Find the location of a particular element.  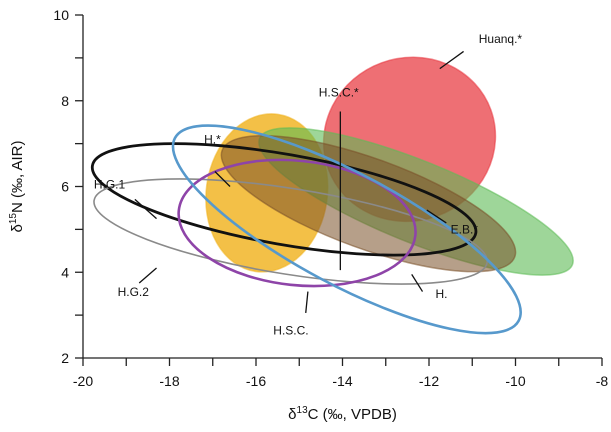

leader-h-s-c is located at coordinates (307, 302).